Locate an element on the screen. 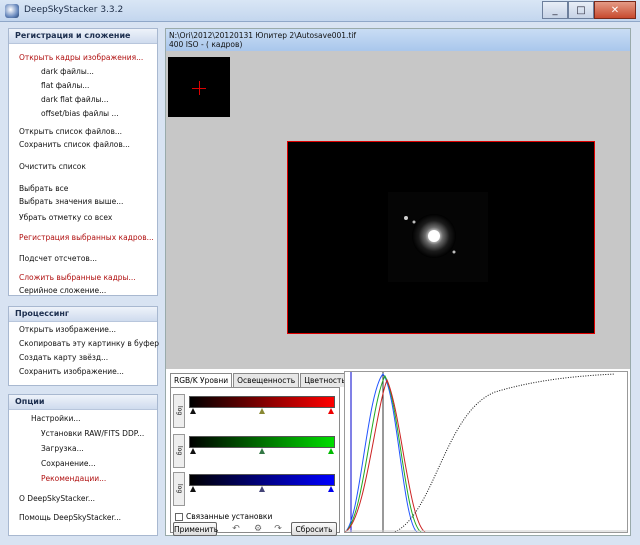 The height and width of the screenshot is (545, 640). green-log-toggle: log is located at coordinates (179, 451).